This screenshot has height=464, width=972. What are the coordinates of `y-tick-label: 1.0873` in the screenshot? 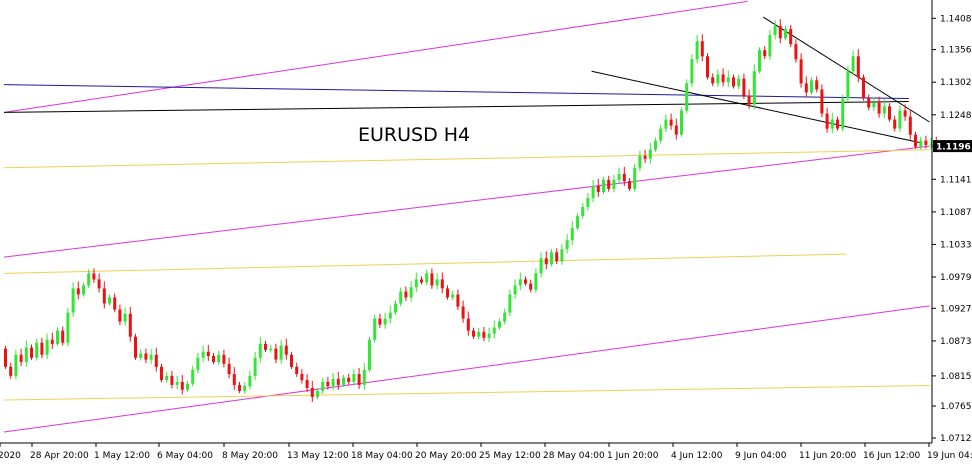 It's located at (956, 342).